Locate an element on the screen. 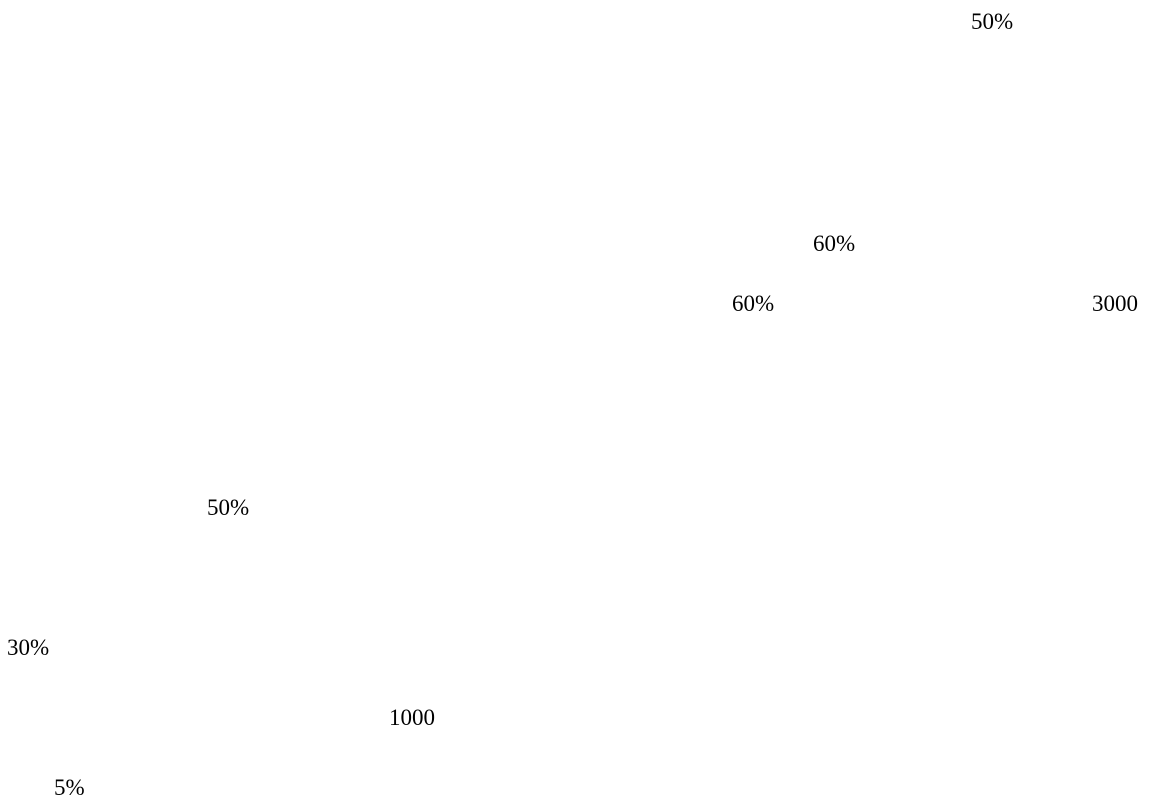 The width and height of the screenshot is (1163, 801). value-label-50-percent-middle: 50% is located at coordinates (228, 507).